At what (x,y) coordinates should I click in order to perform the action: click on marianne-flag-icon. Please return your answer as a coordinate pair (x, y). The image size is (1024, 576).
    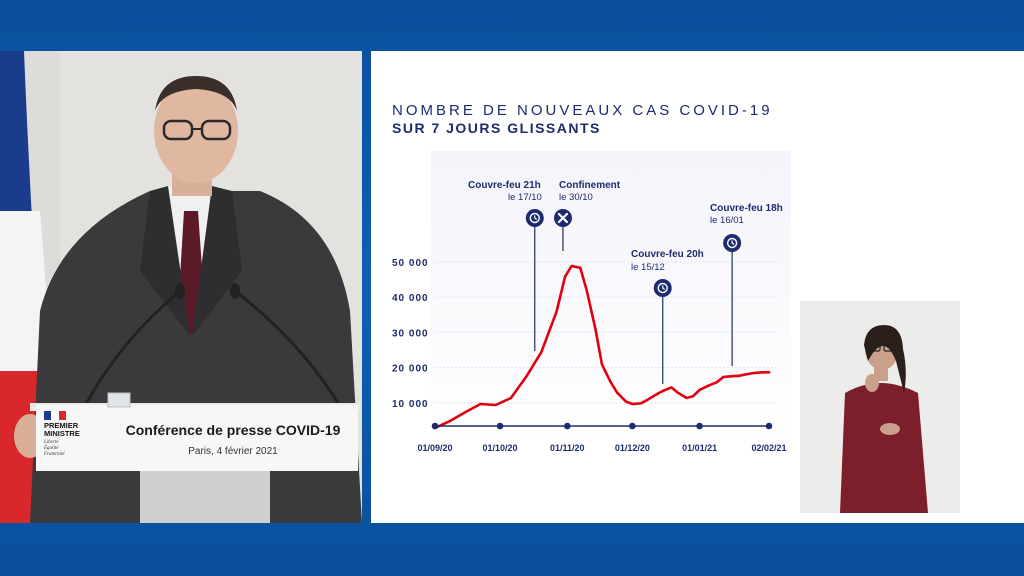
    Looking at the image, I should click on (55, 415).